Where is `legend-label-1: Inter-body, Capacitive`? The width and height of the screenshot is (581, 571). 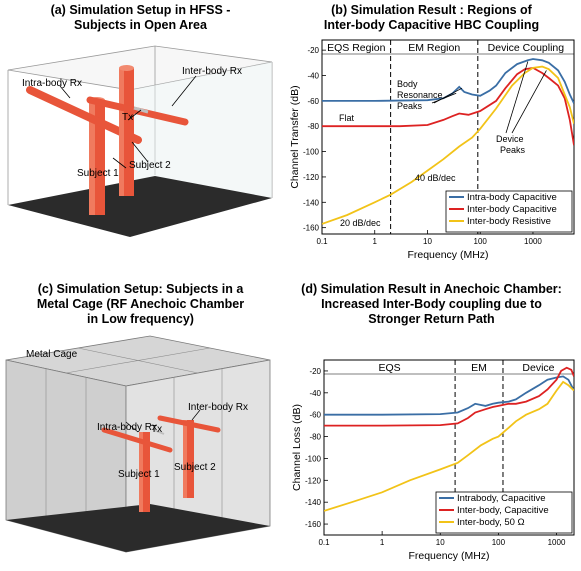
legend-label-1: Inter-body, Capacitive is located at coordinates (503, 510).